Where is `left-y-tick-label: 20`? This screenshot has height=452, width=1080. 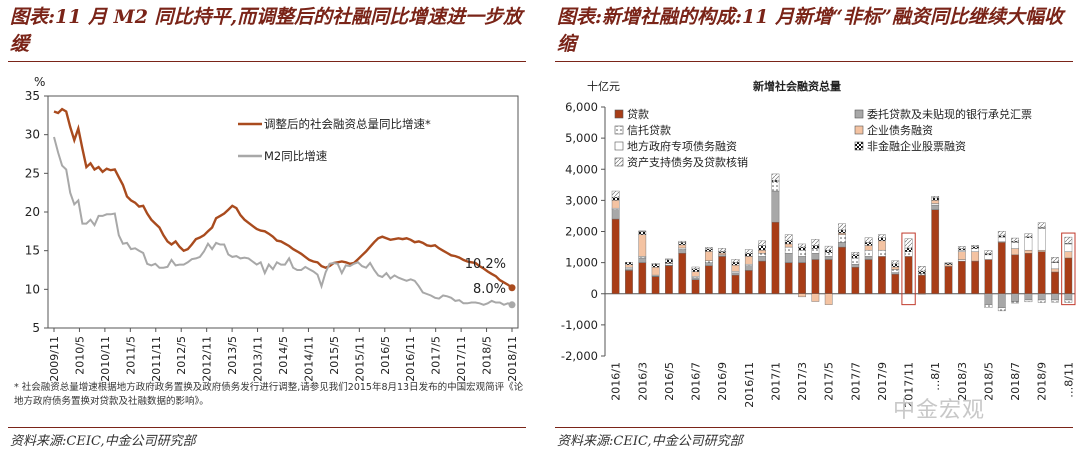
left-y-tick-label: 20 is located at coordinates (32, 212).